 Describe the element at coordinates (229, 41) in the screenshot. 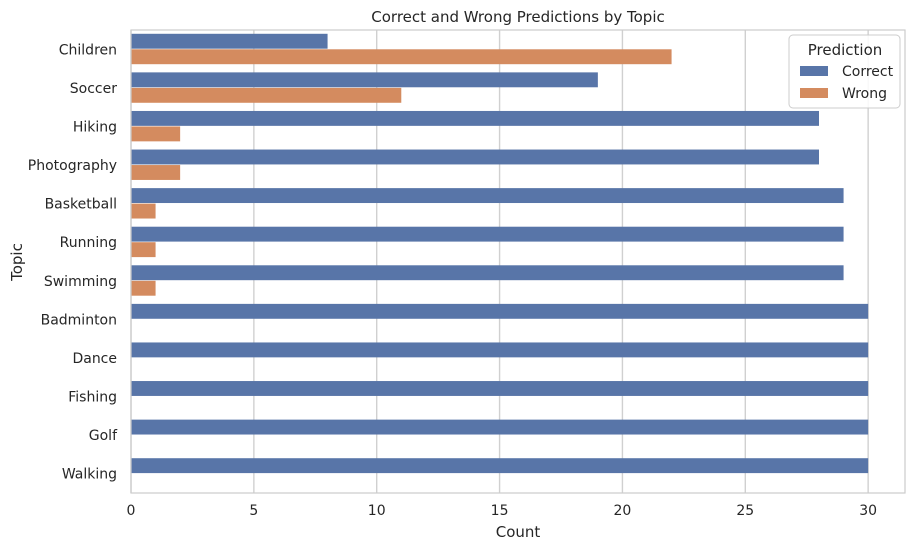

I see `bar-correct-children` at that location.